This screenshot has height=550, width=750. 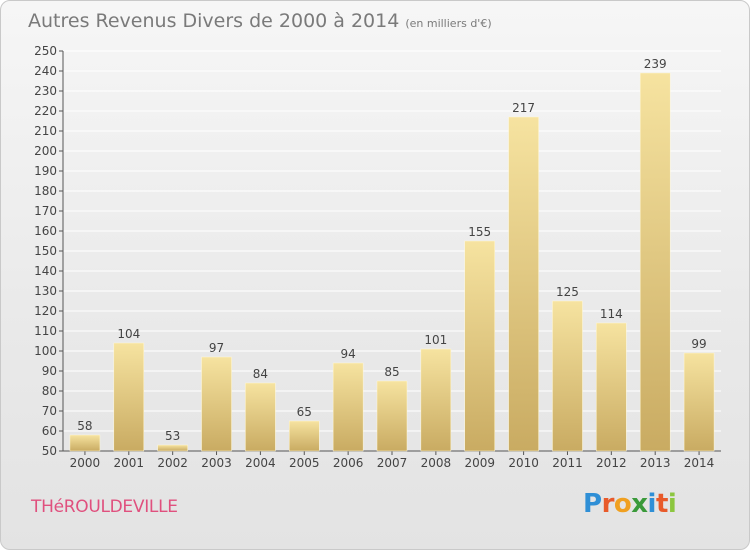 I want to click on proxiti-logo: Proxiti, so click(x=630, y=504).